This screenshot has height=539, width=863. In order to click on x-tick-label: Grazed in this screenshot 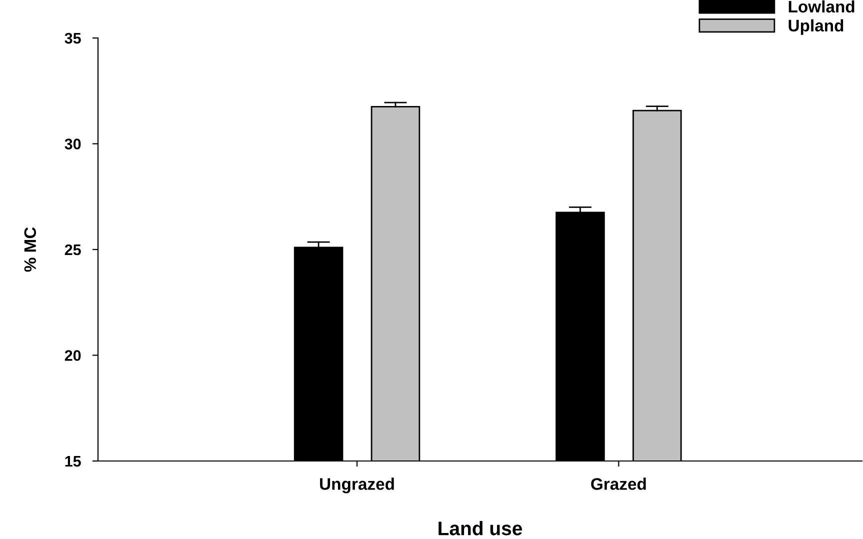, I will do `click(618, 484)`.